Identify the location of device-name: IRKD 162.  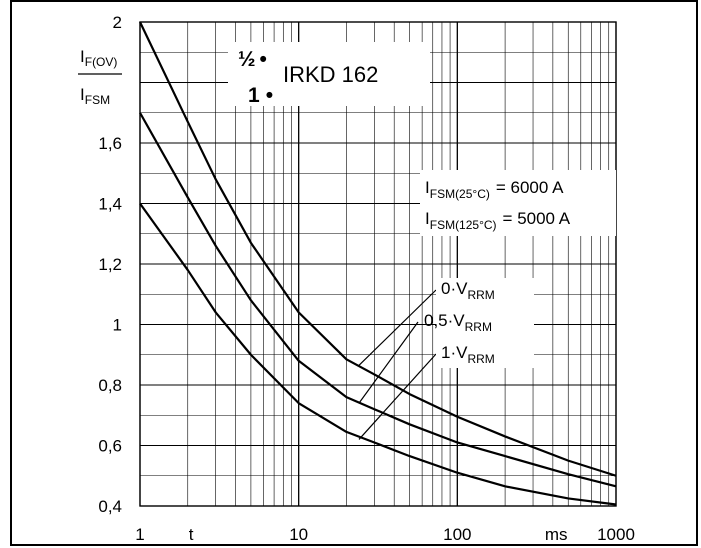
(330, 74).